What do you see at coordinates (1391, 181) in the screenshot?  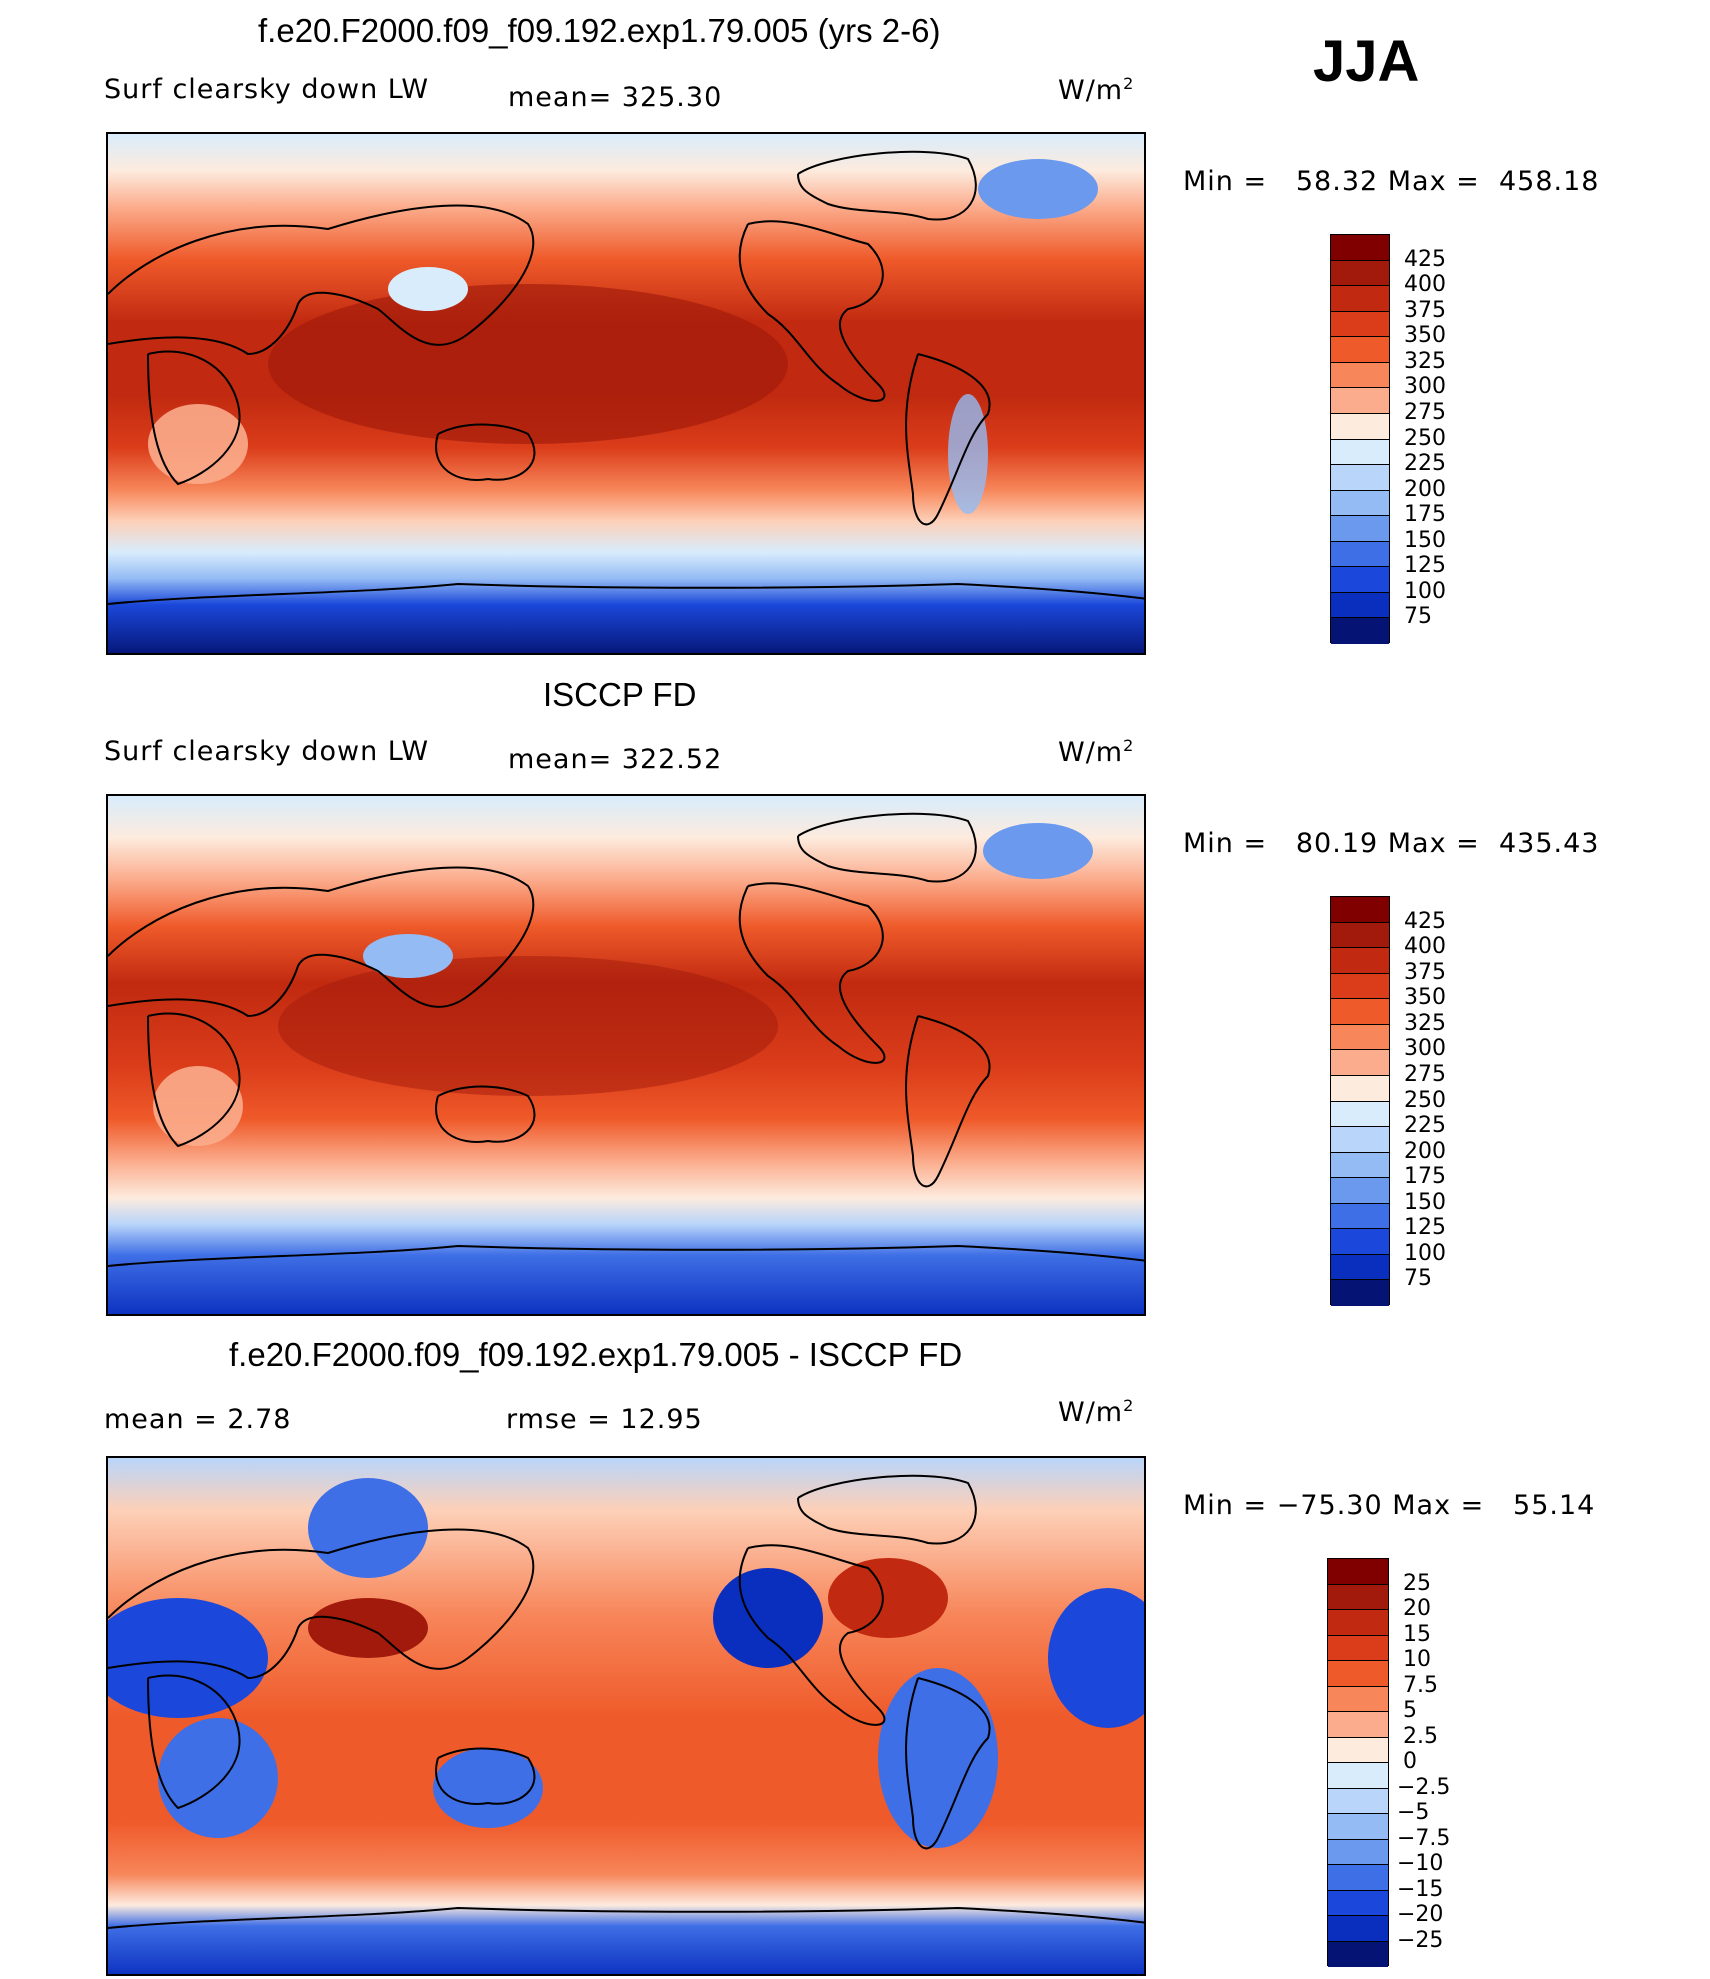 I see `min-max-readout: Min = 58.32 Max = 458.18` at bounding box center [1391, 181].